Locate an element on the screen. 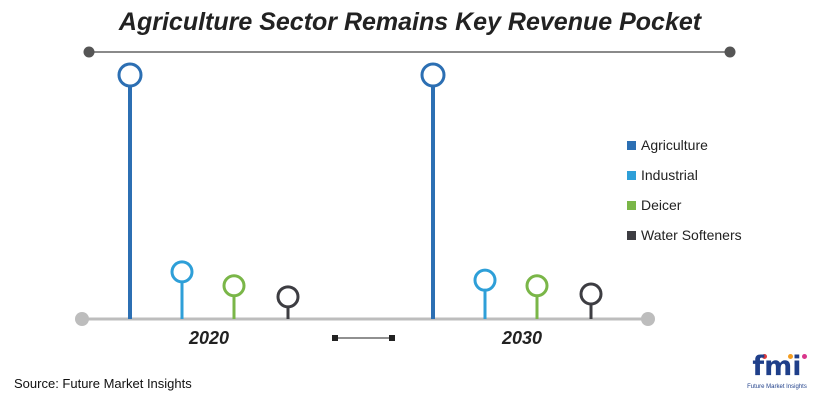  legend-swatch-deicer is located at coordinates (631, 205).